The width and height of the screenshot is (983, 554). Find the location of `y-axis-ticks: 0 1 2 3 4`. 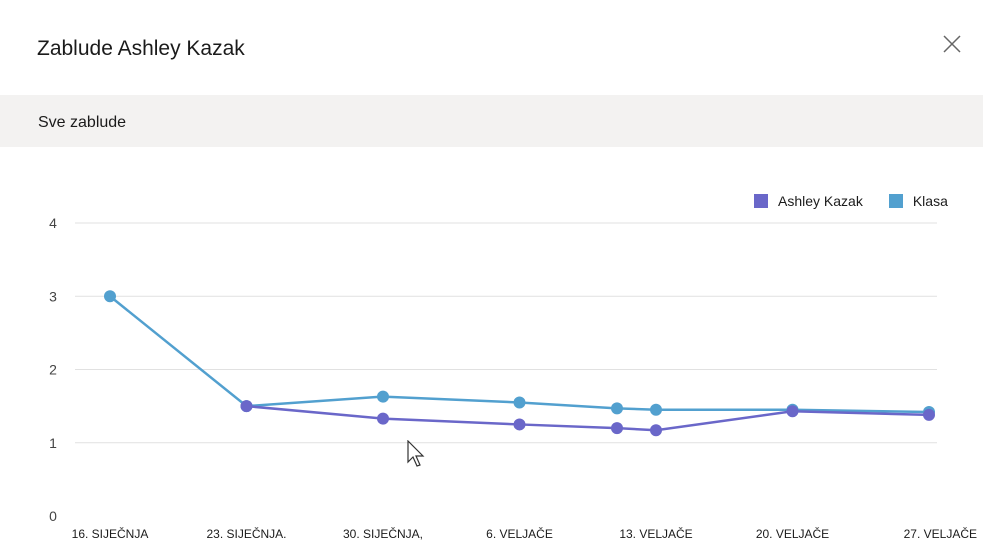

y-axis-ticks: 0 1 2 3 4 is located at coordinates (53, 369).